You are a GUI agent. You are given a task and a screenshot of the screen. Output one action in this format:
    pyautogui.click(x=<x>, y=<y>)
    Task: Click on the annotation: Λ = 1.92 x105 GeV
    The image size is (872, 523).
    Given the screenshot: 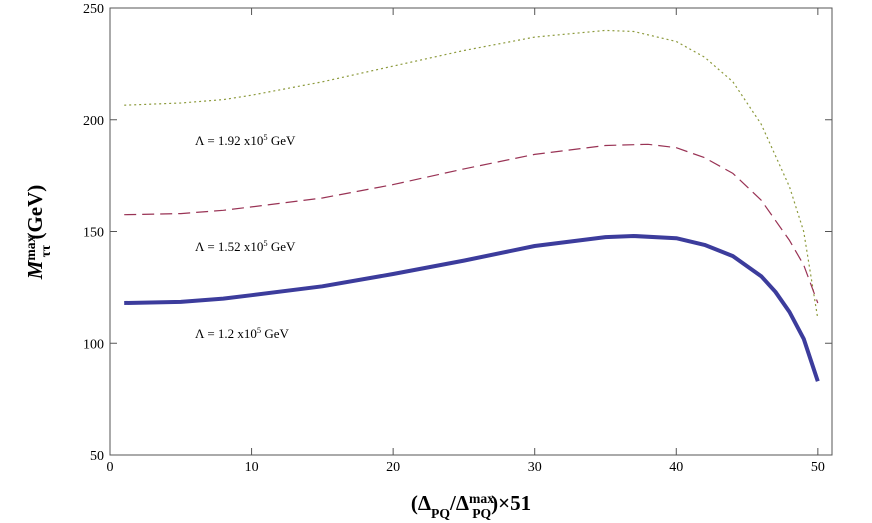 What is the action you would take?
    pyautogui.click(x=245, y=140)
    